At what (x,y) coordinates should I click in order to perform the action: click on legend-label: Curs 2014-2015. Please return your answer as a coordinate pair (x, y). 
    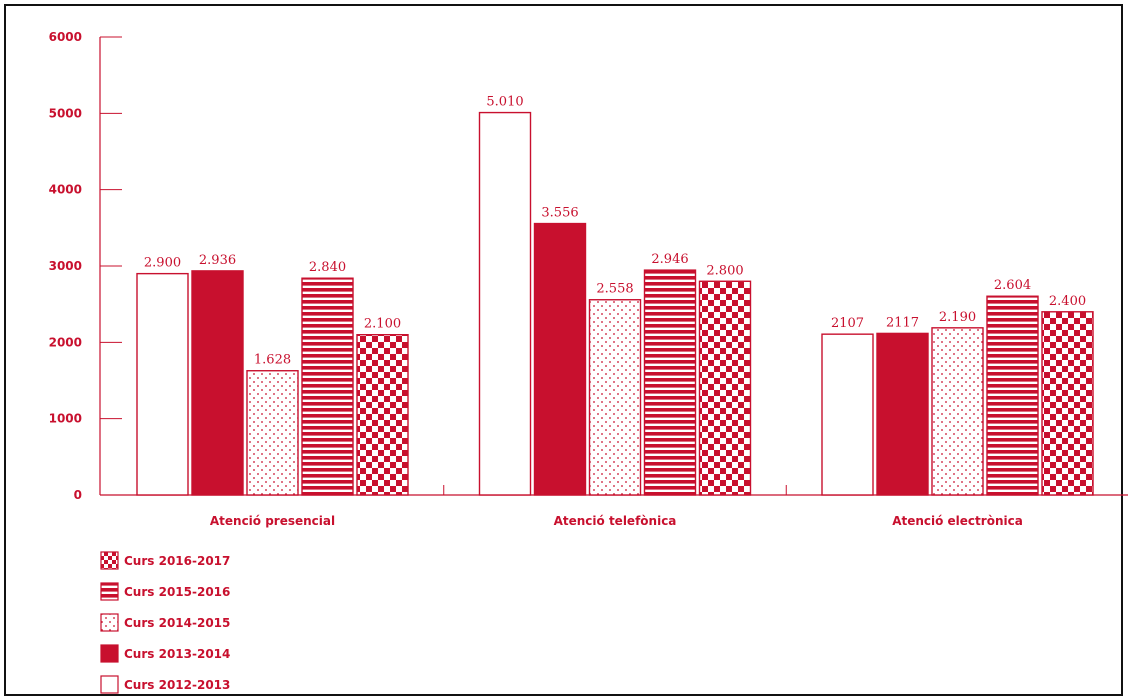
    Looking at the image, I should click on (177, 623).